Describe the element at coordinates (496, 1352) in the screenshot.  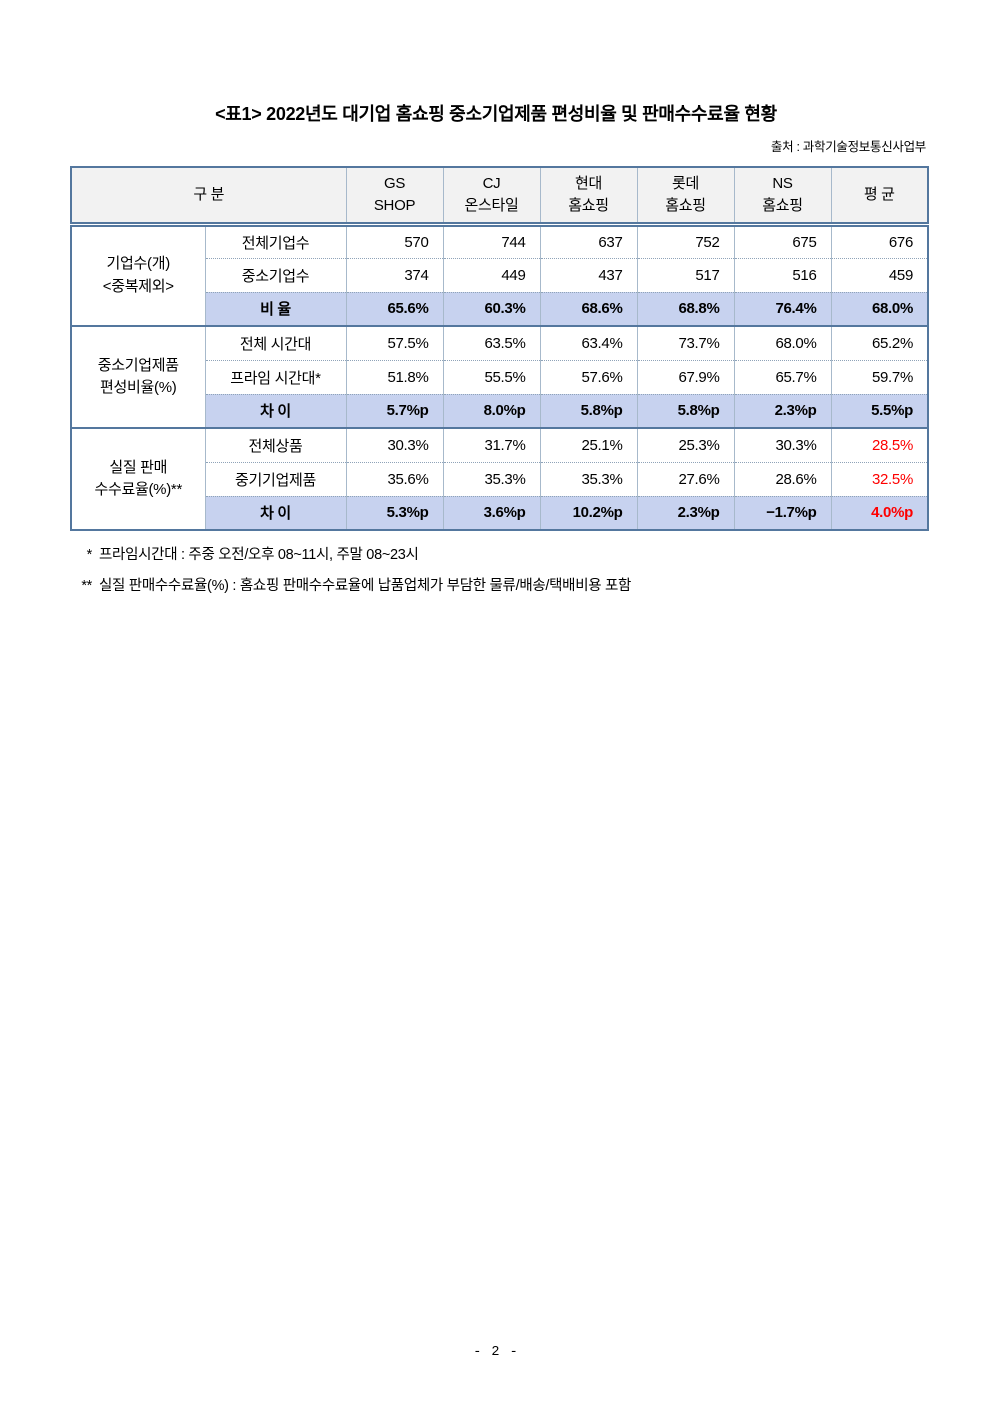
I see `page-number: - 2 -` at that location.